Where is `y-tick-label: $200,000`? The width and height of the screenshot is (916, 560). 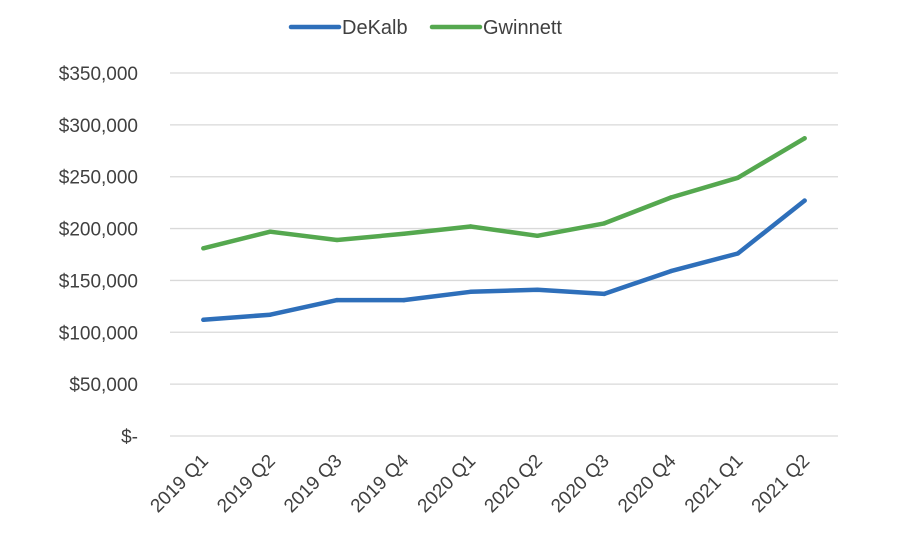 y-tick-label: $200,000 is located at coordinates (98, 230).